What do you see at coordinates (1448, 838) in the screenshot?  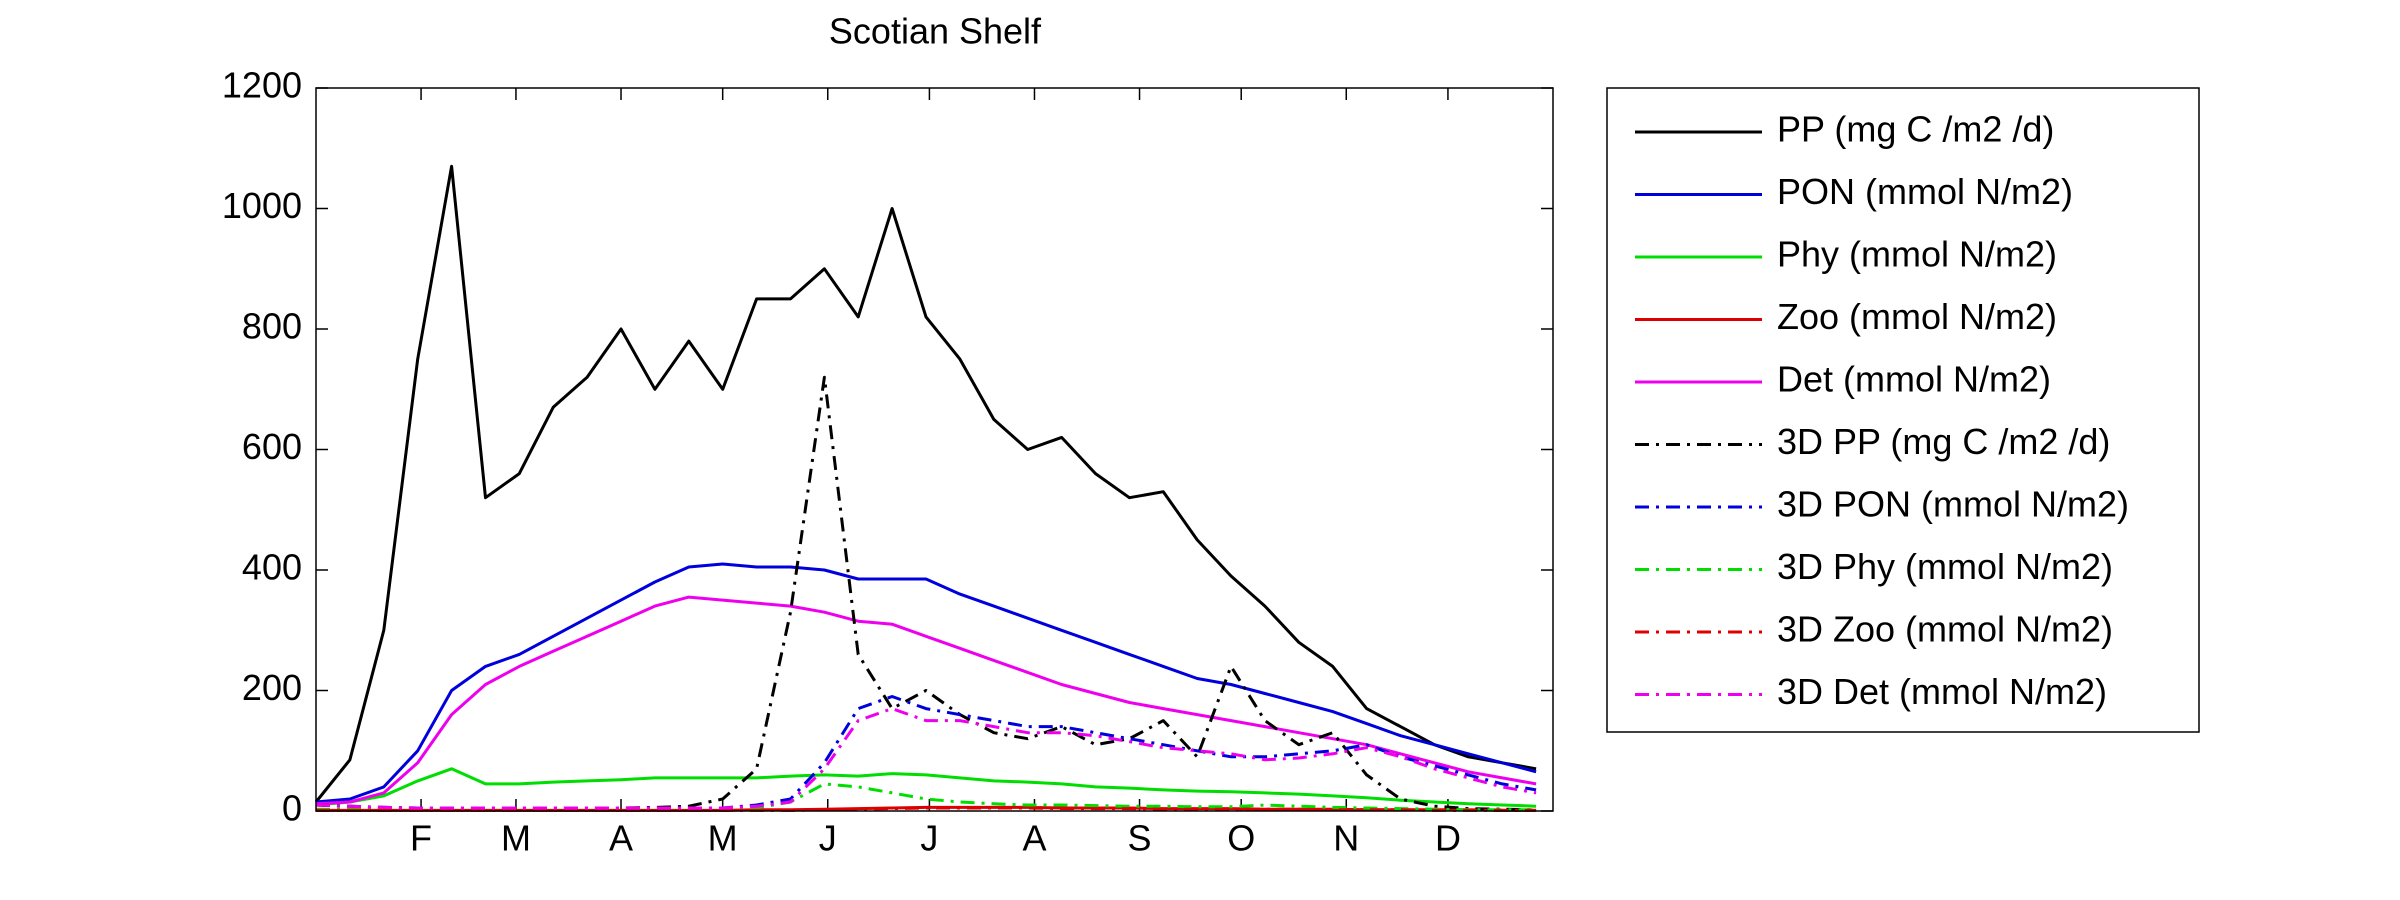 I see `x-tick-label: D` at bounding box center [1448, 838].